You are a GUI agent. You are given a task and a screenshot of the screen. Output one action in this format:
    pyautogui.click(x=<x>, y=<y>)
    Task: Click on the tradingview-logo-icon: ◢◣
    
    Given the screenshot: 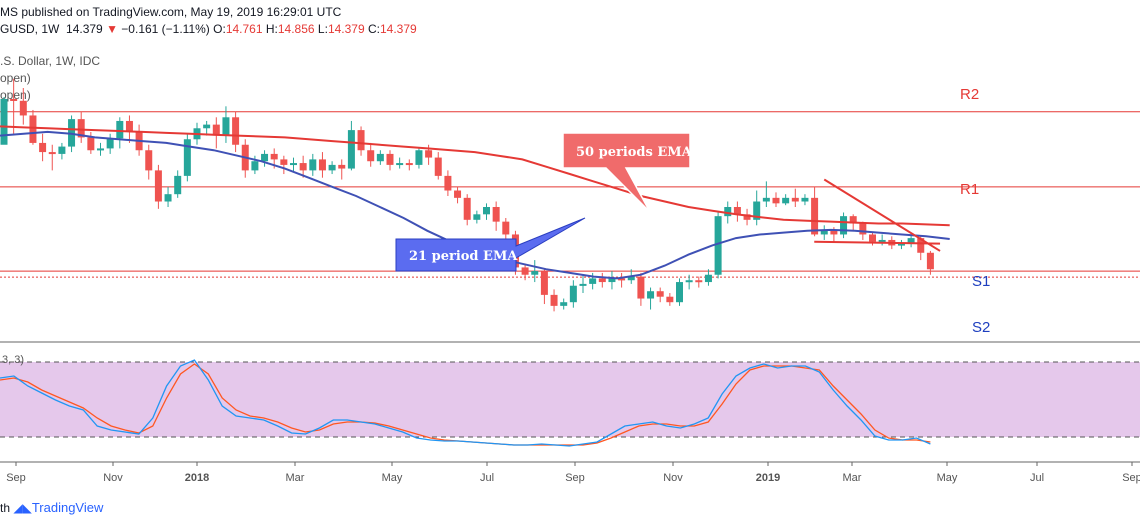 What is the action you would take?
    pyautogui.click(x=22, y=508)
    